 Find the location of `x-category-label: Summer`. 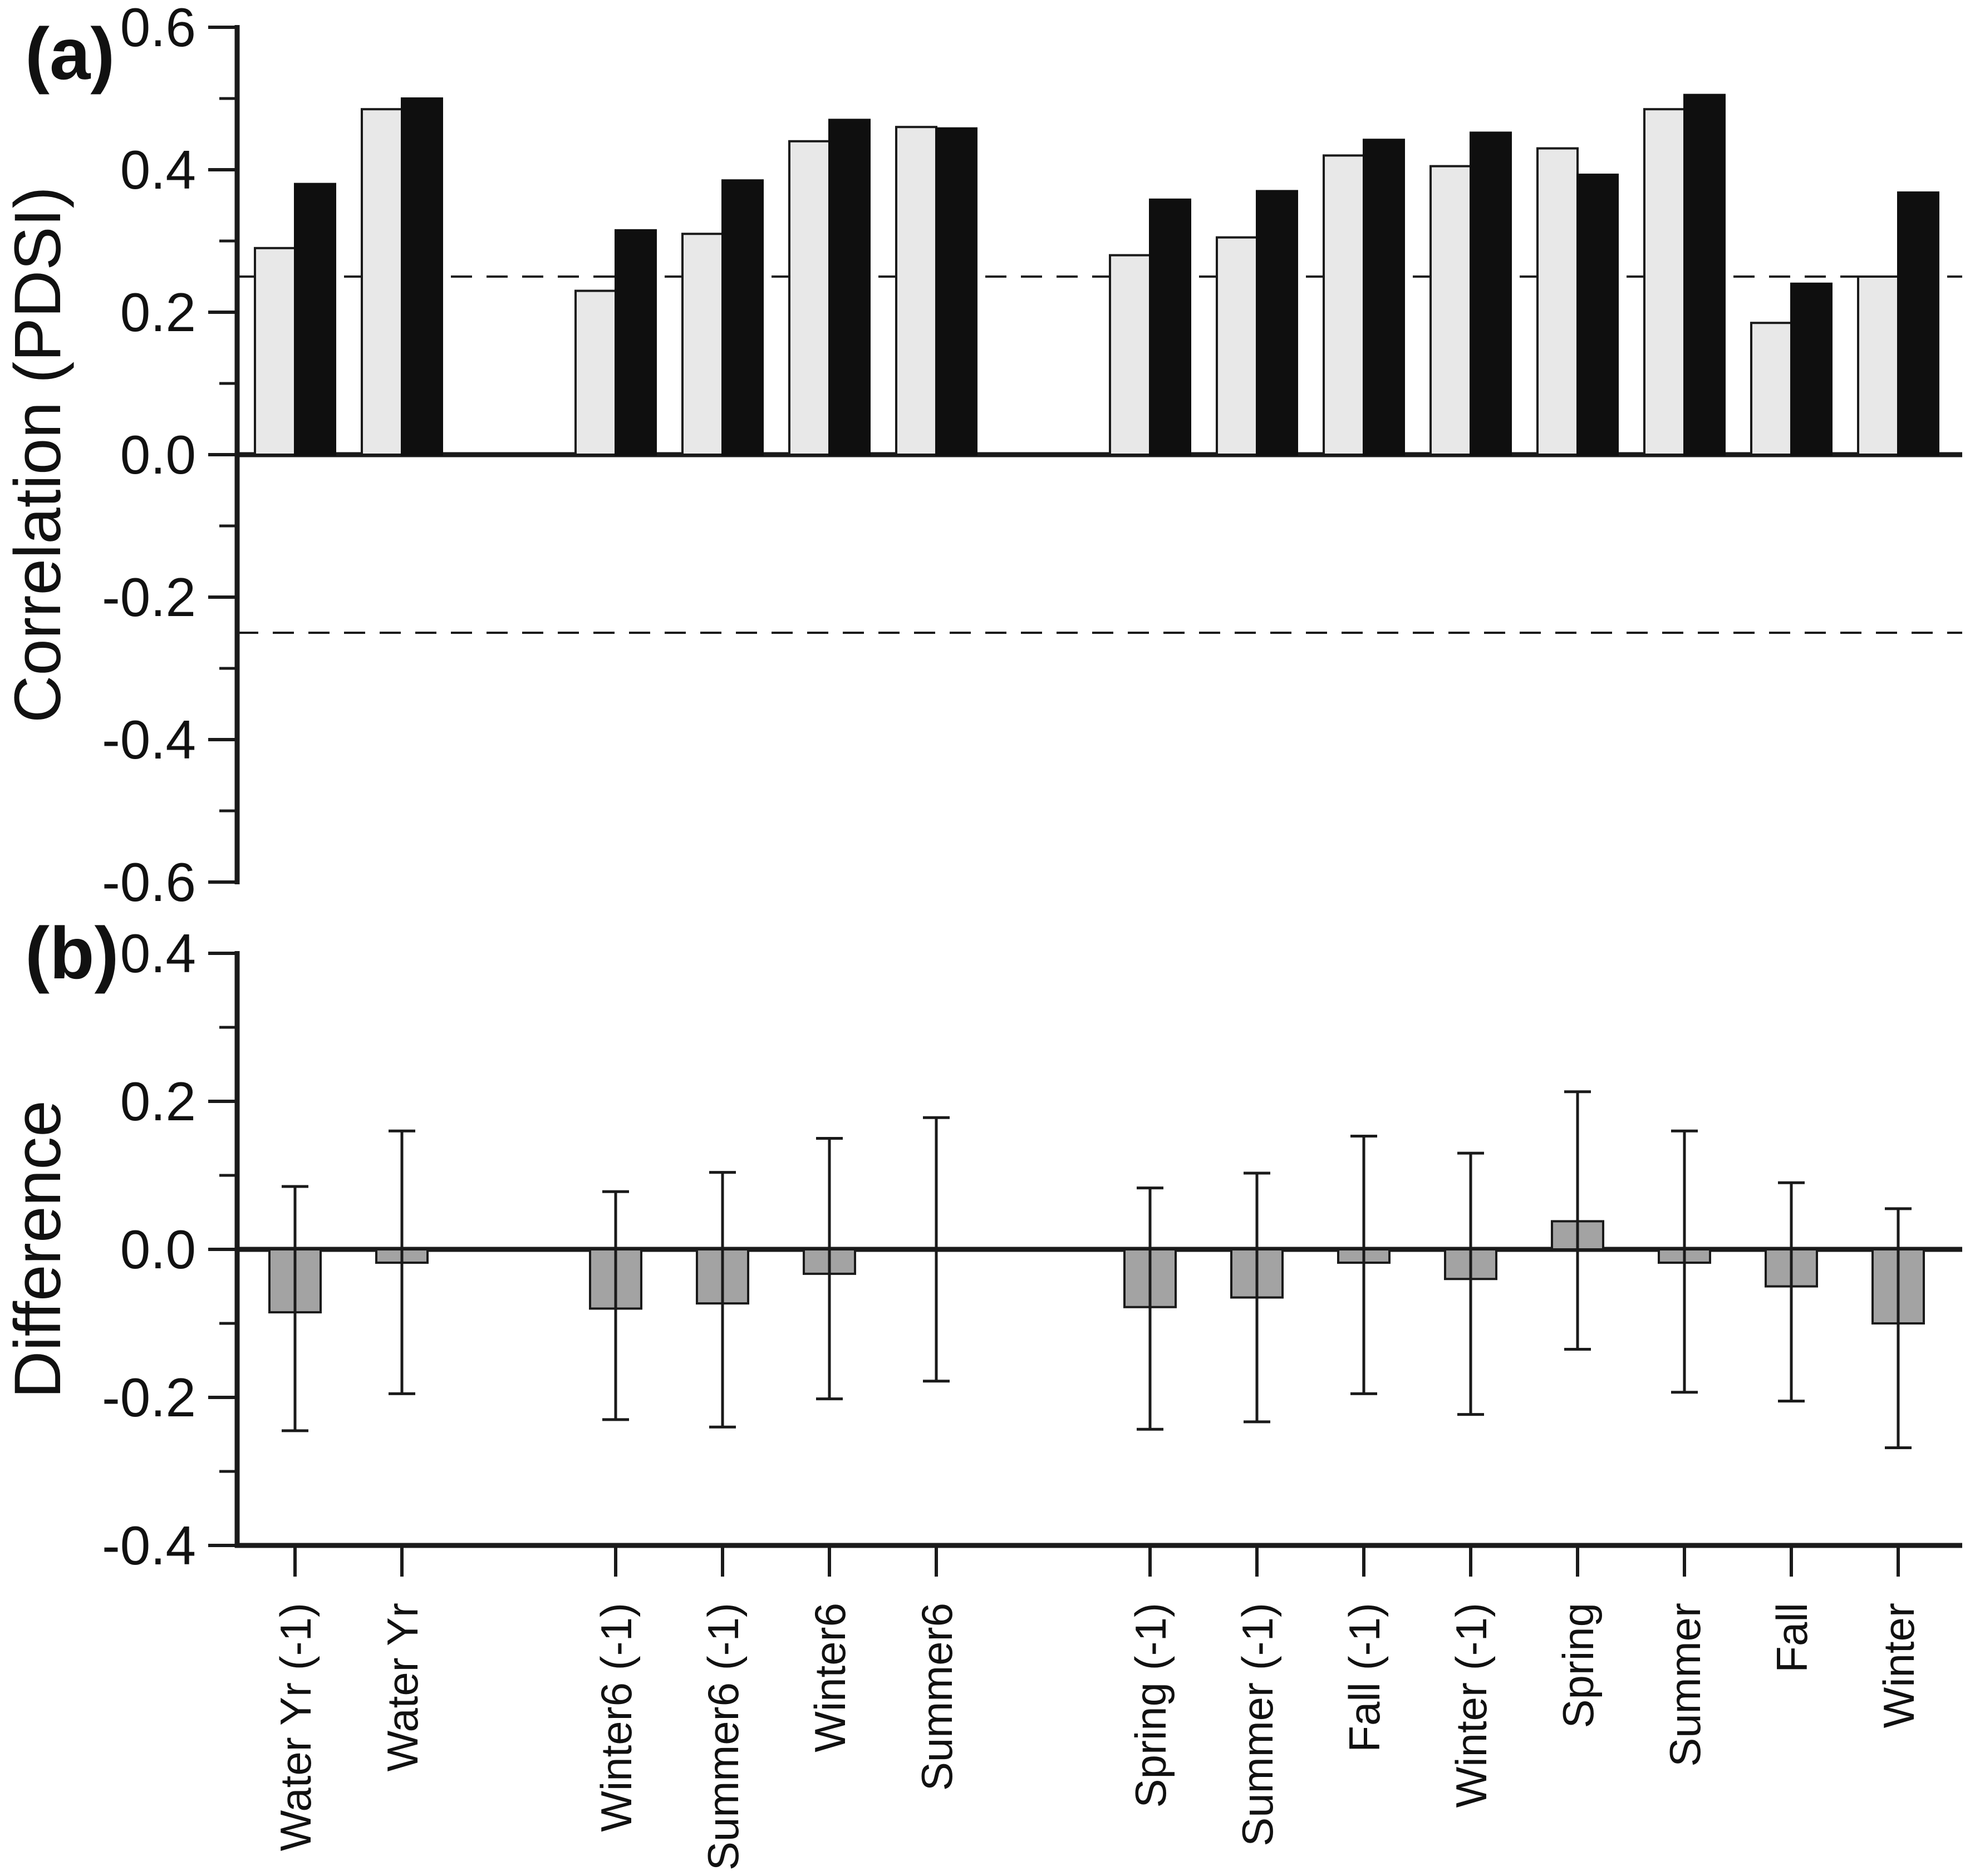

x-category-label: Summer is located at coordinates (1685, 1685).